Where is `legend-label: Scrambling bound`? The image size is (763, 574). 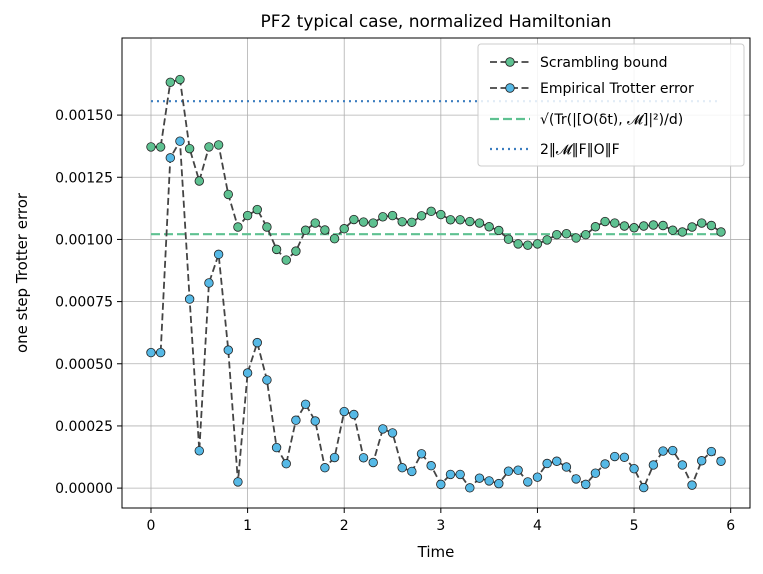 legend-label: Scrambling bound is located at coordinates (604, 63).